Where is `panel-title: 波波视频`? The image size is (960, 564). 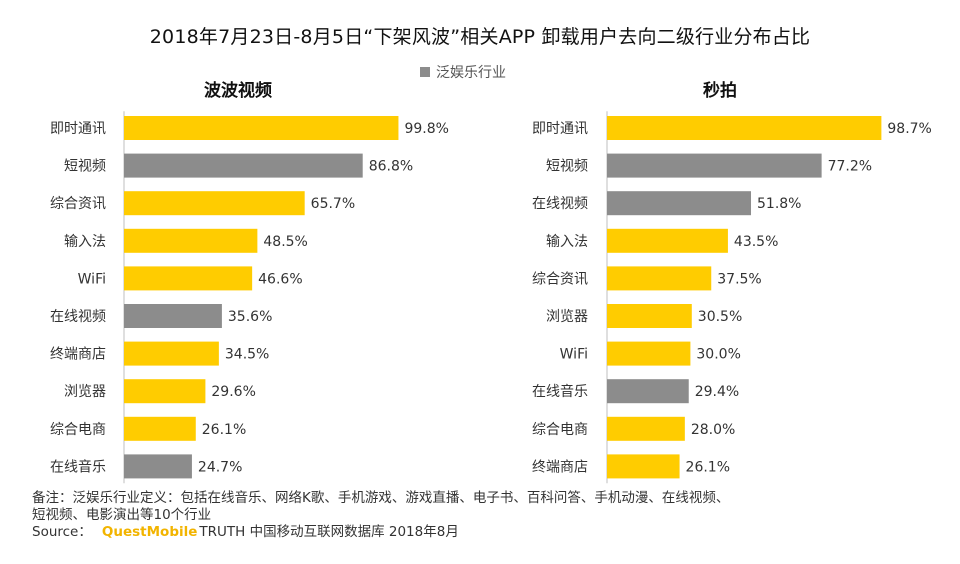 panel-title: 波波视频 is located at coordinates (238, 90).